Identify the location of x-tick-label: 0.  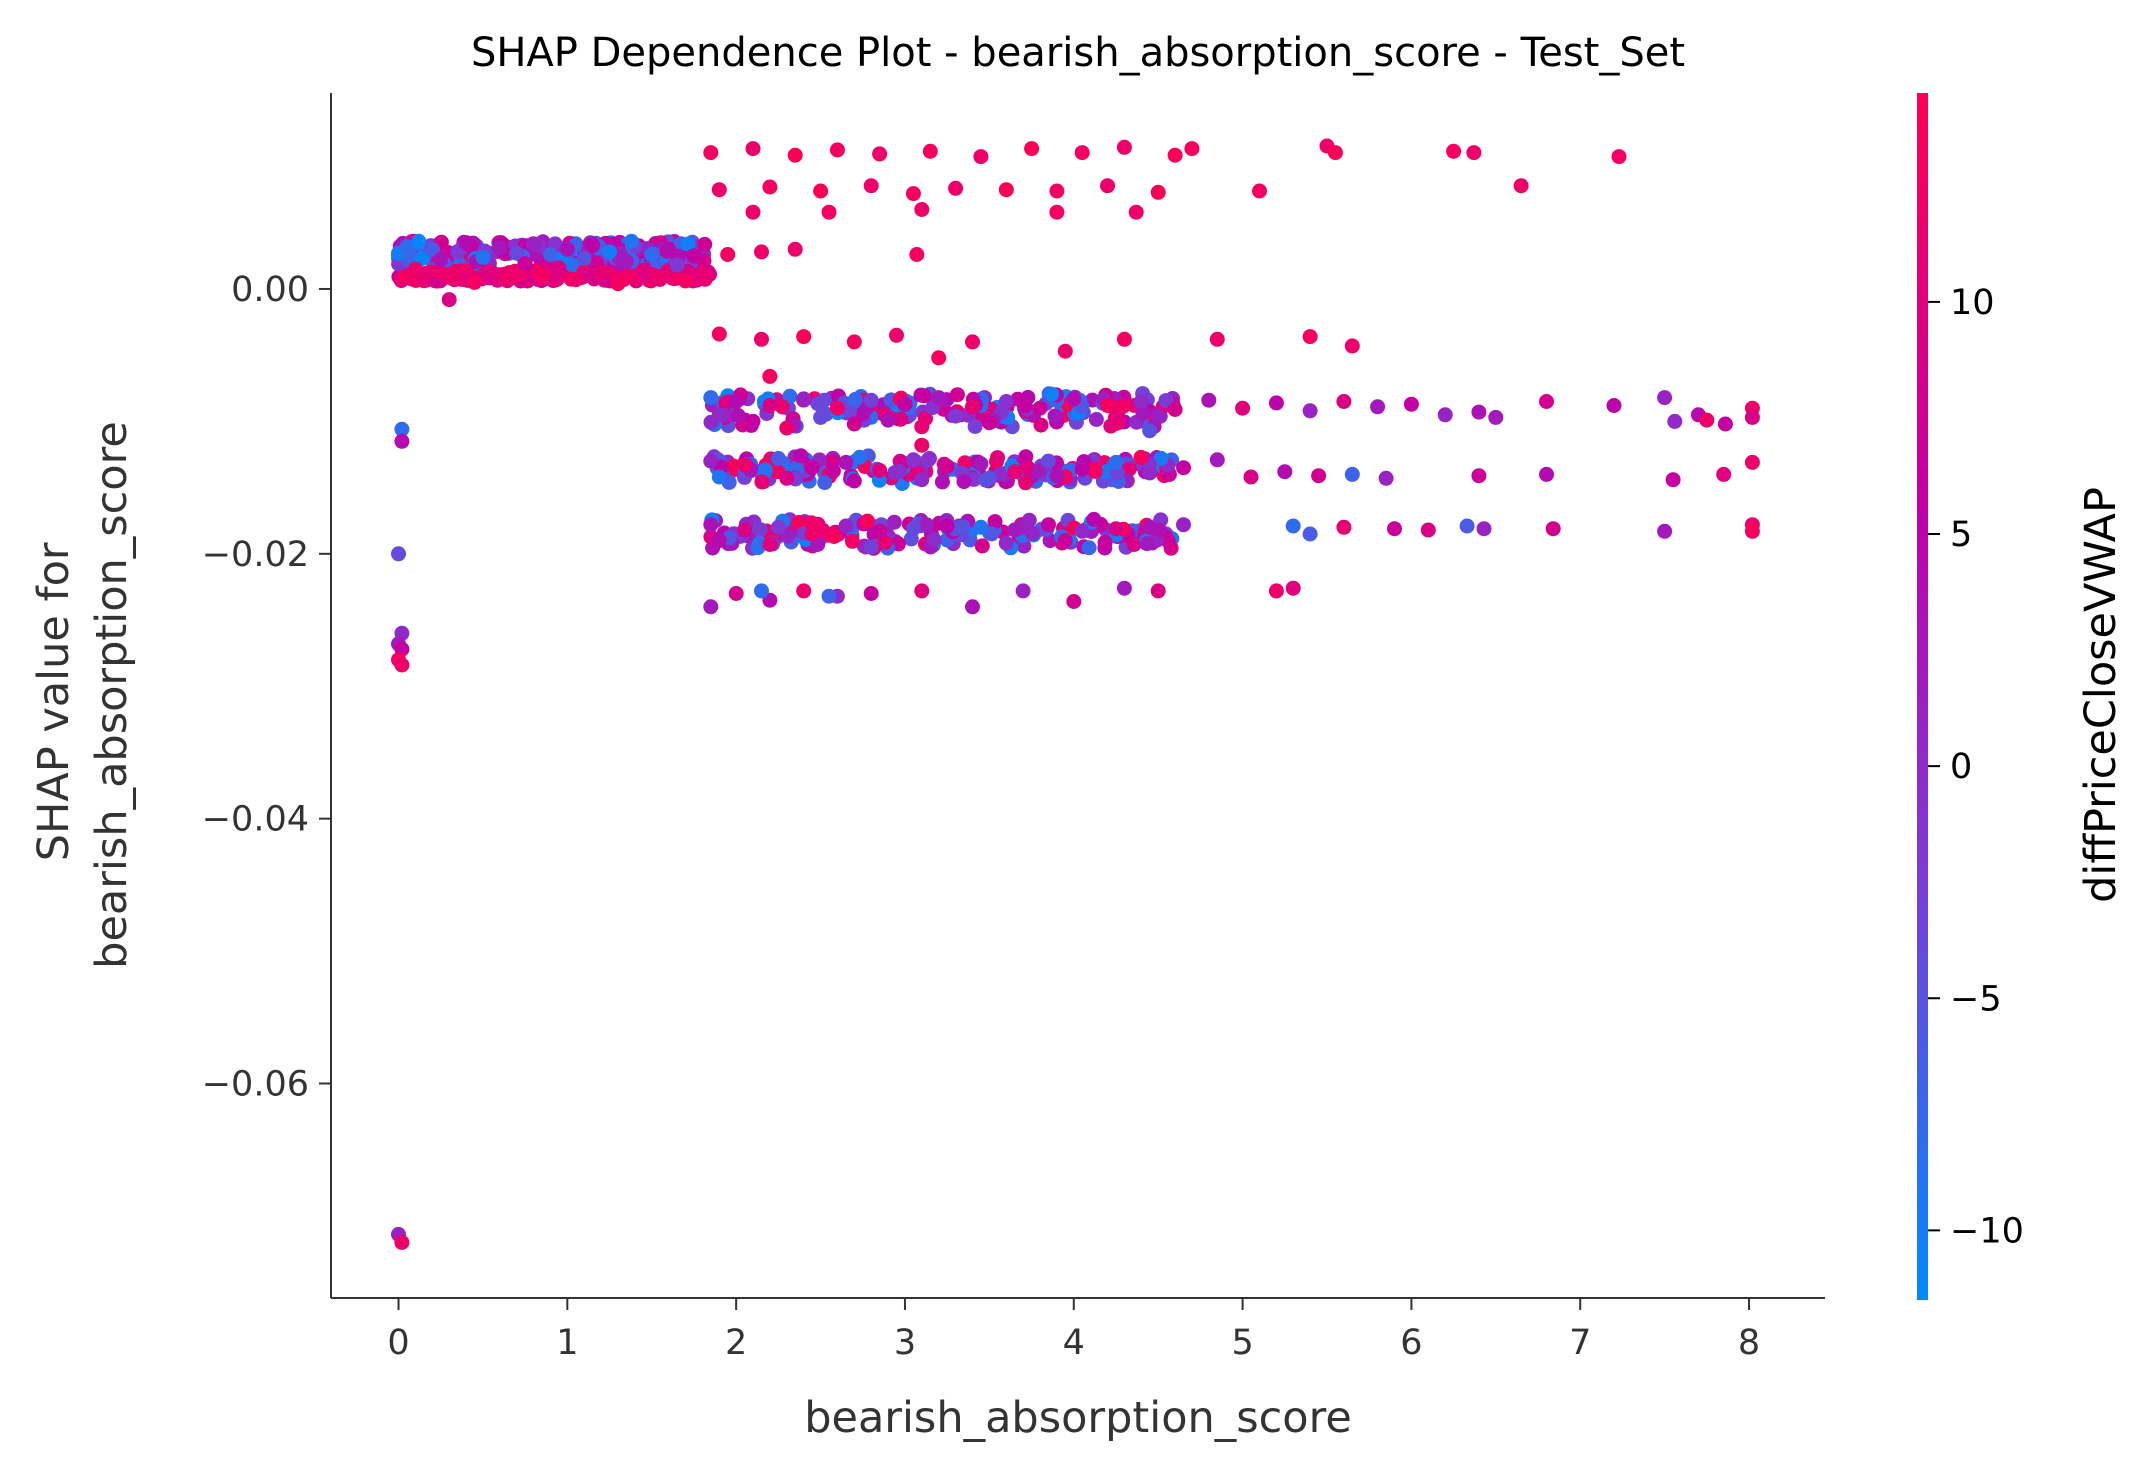
(398, 1343).